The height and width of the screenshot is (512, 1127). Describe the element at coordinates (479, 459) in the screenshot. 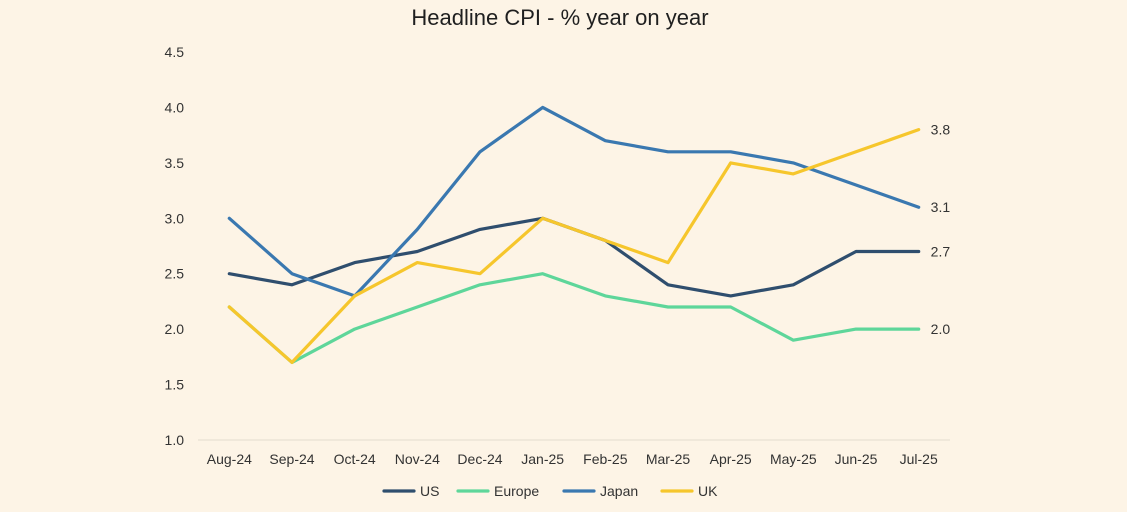

I see `x-tick-label: Dec-24` at that location.